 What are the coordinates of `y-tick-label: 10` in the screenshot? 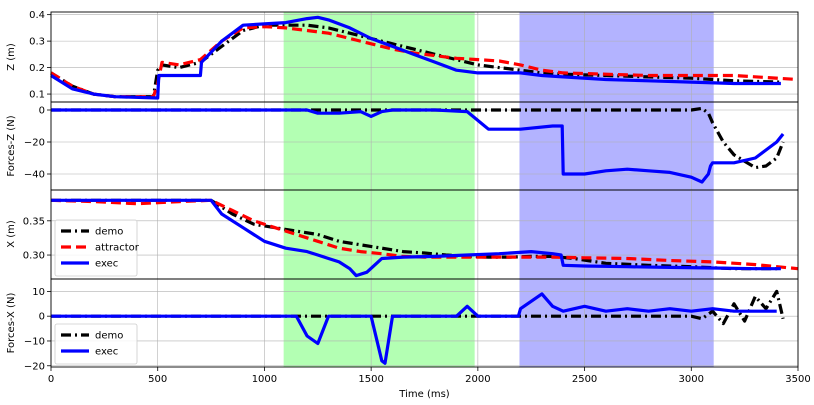 It's located at (38, 292).